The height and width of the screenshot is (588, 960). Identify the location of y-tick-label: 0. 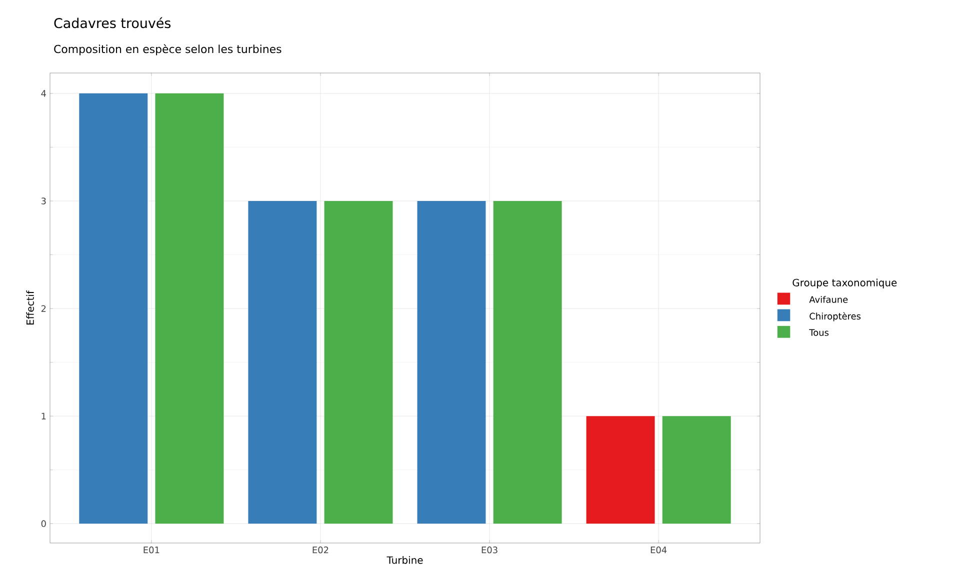
(43, 524).